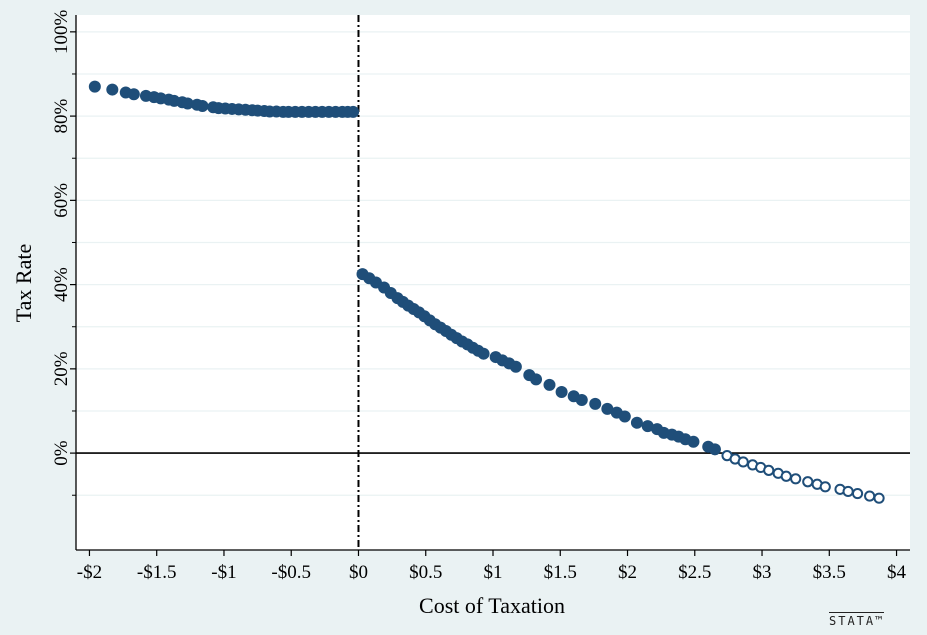  I want to click on x-tick-label: $0, so click(358, 572).